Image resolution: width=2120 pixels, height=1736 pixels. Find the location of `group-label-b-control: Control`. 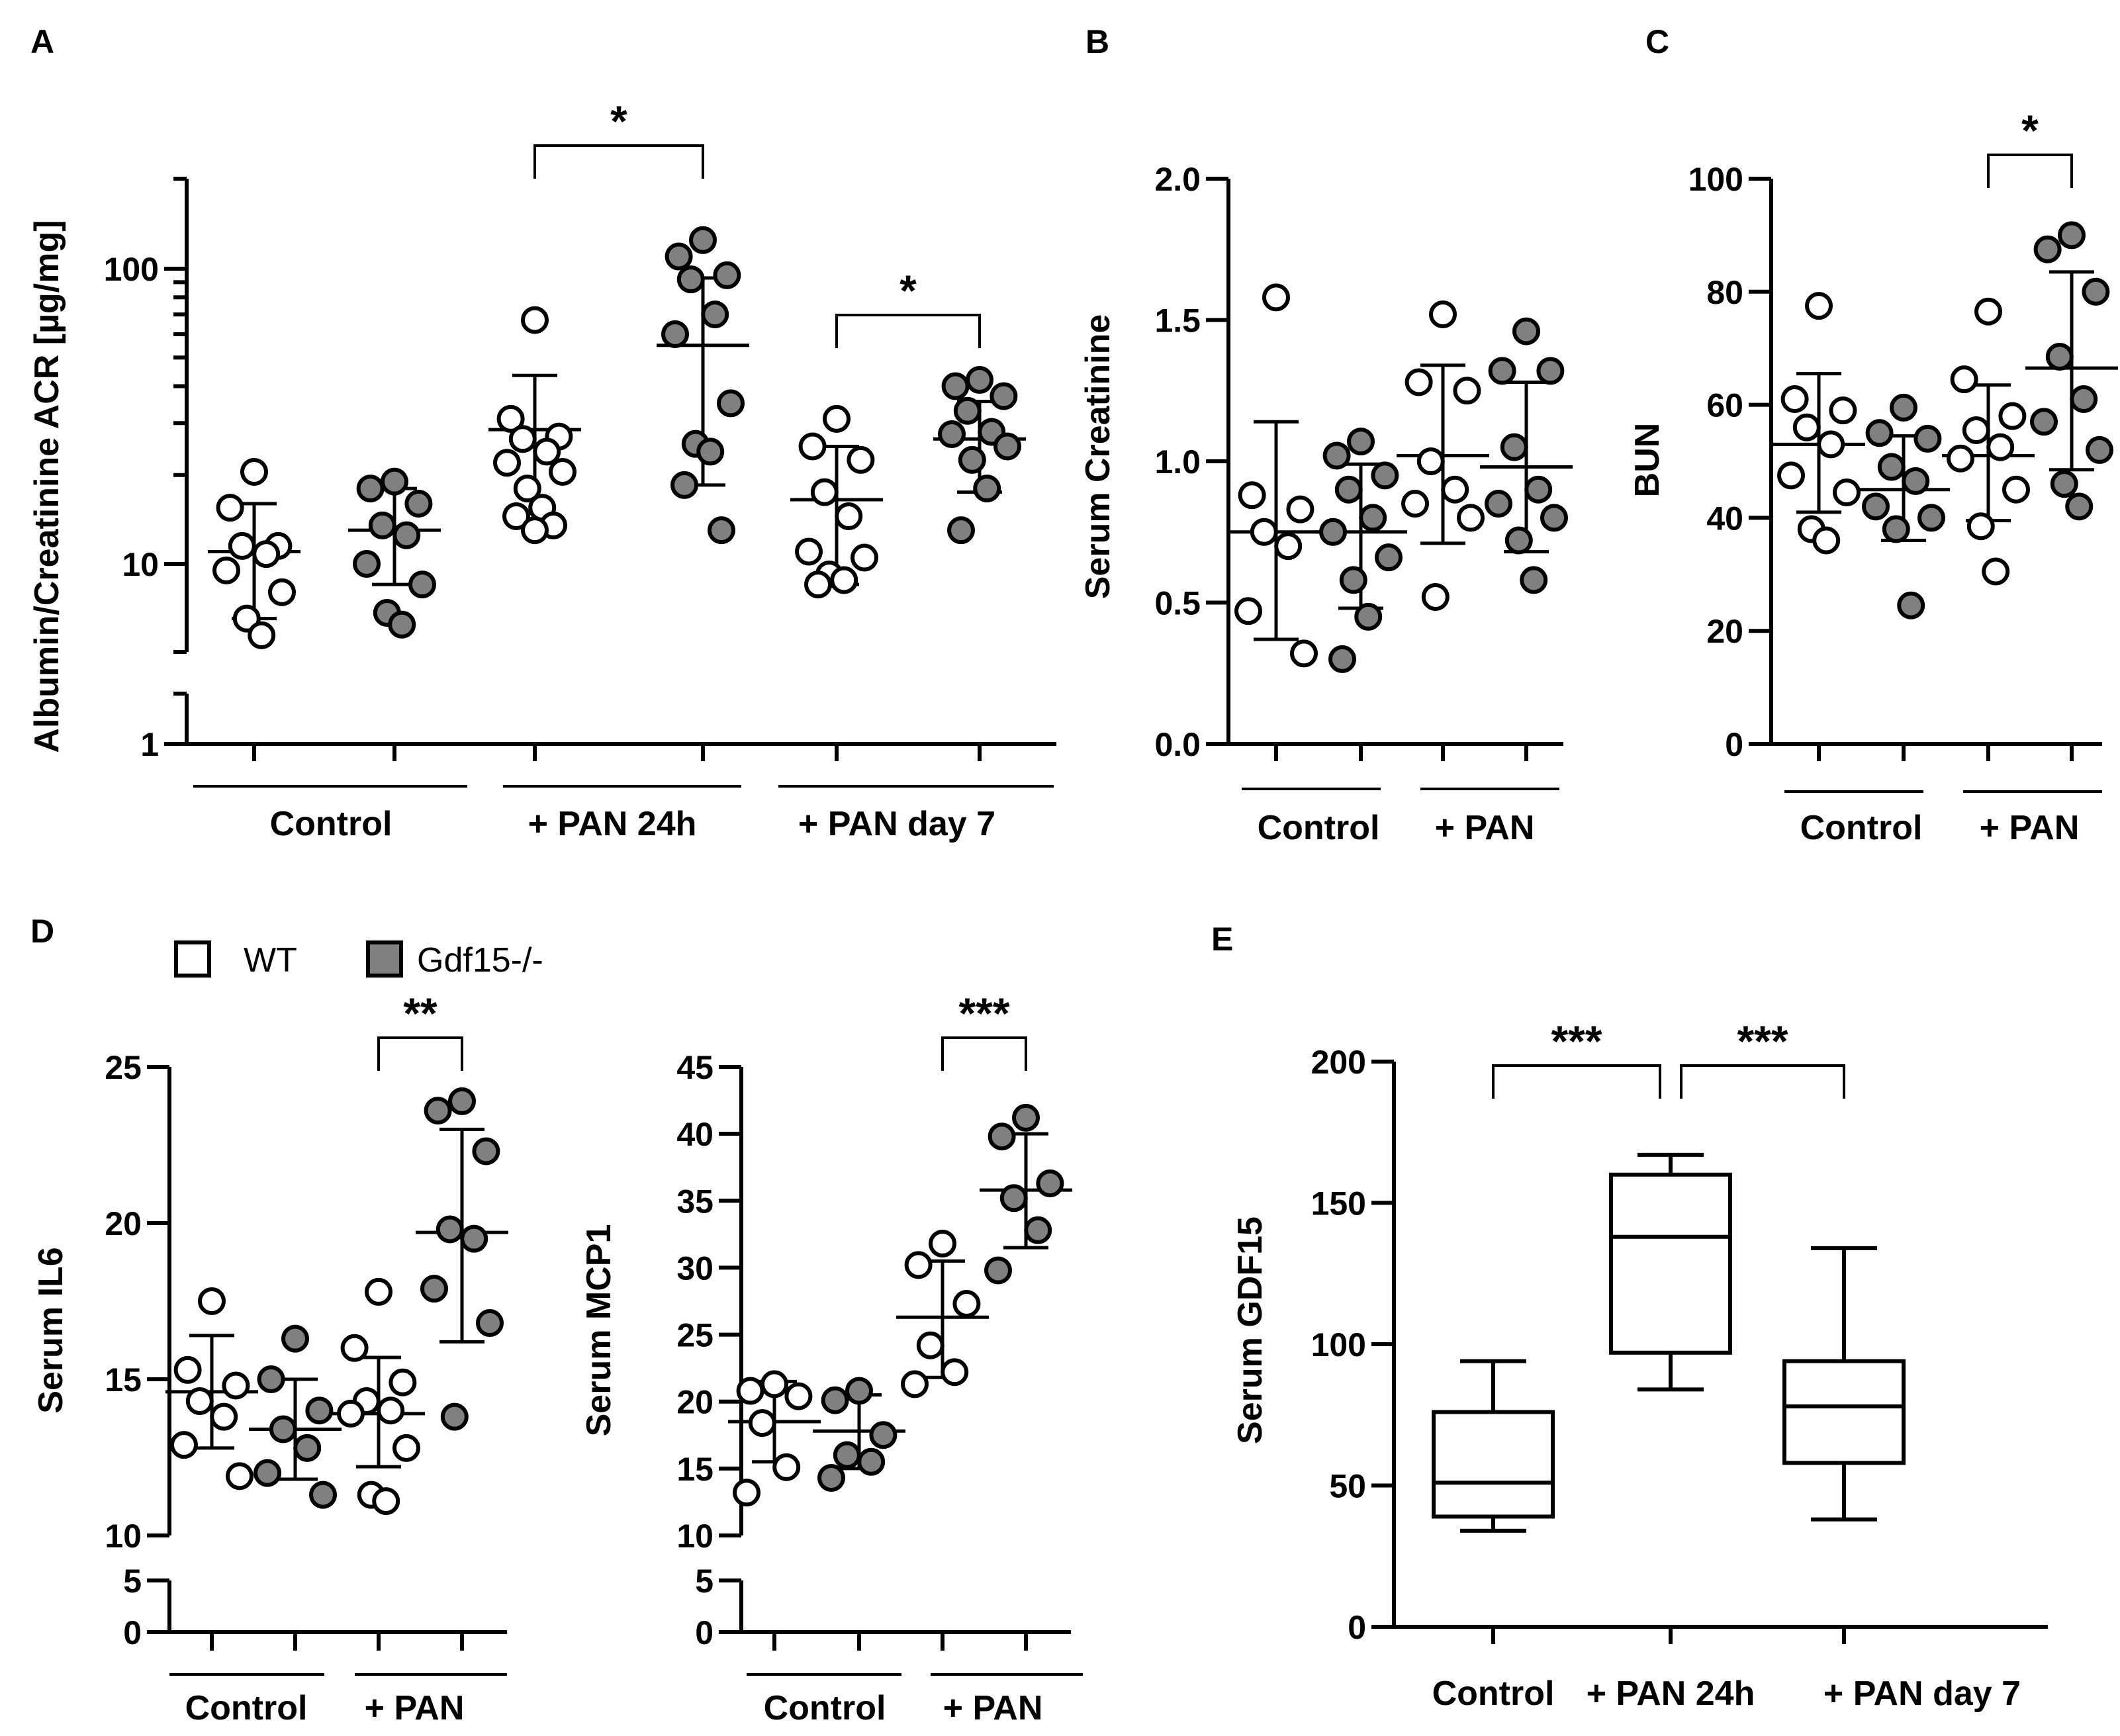

group-label-b-control: Control is located at coordinates (1319, 828).